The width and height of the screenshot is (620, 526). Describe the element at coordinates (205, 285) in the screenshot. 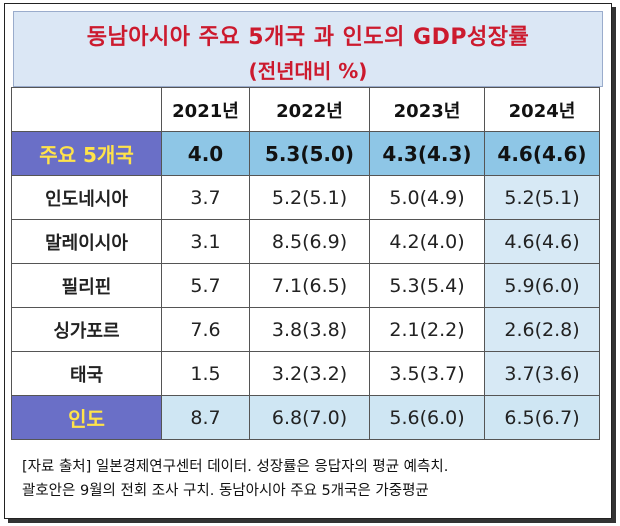

I see `table-cell: 5.7` at that location.